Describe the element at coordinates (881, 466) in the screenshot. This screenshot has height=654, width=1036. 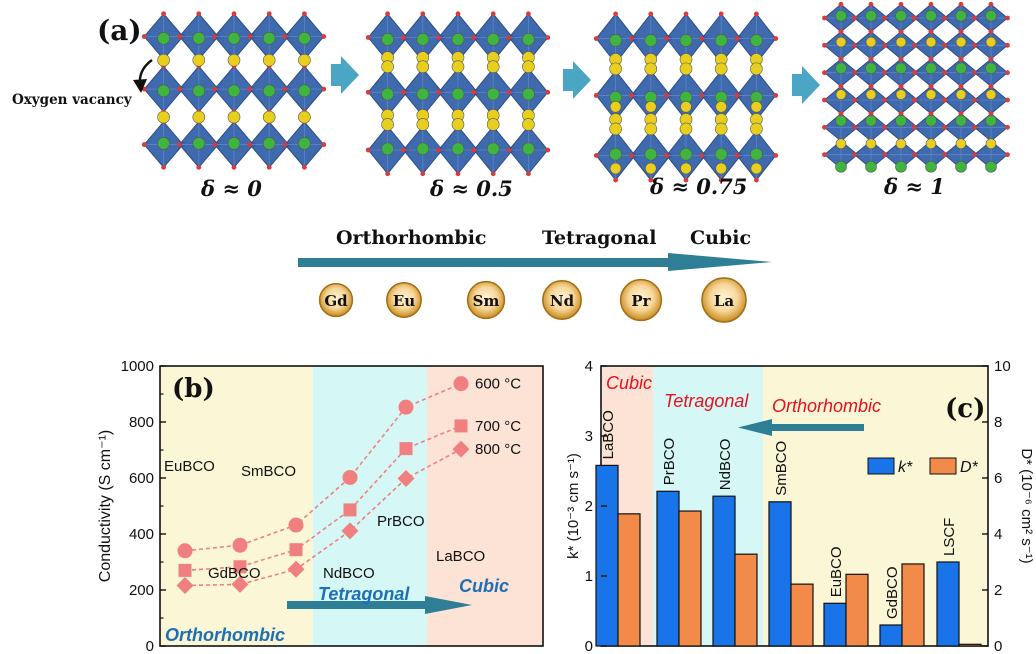
I see `legend-swatch-k` at that location.